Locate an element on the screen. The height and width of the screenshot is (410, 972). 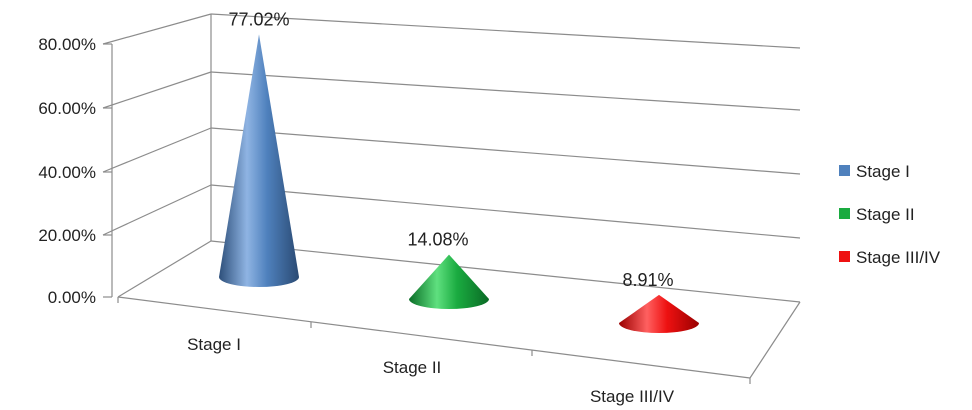
category-label-stage-3-4: Stage III/IV is located at coordinates (632, 396).